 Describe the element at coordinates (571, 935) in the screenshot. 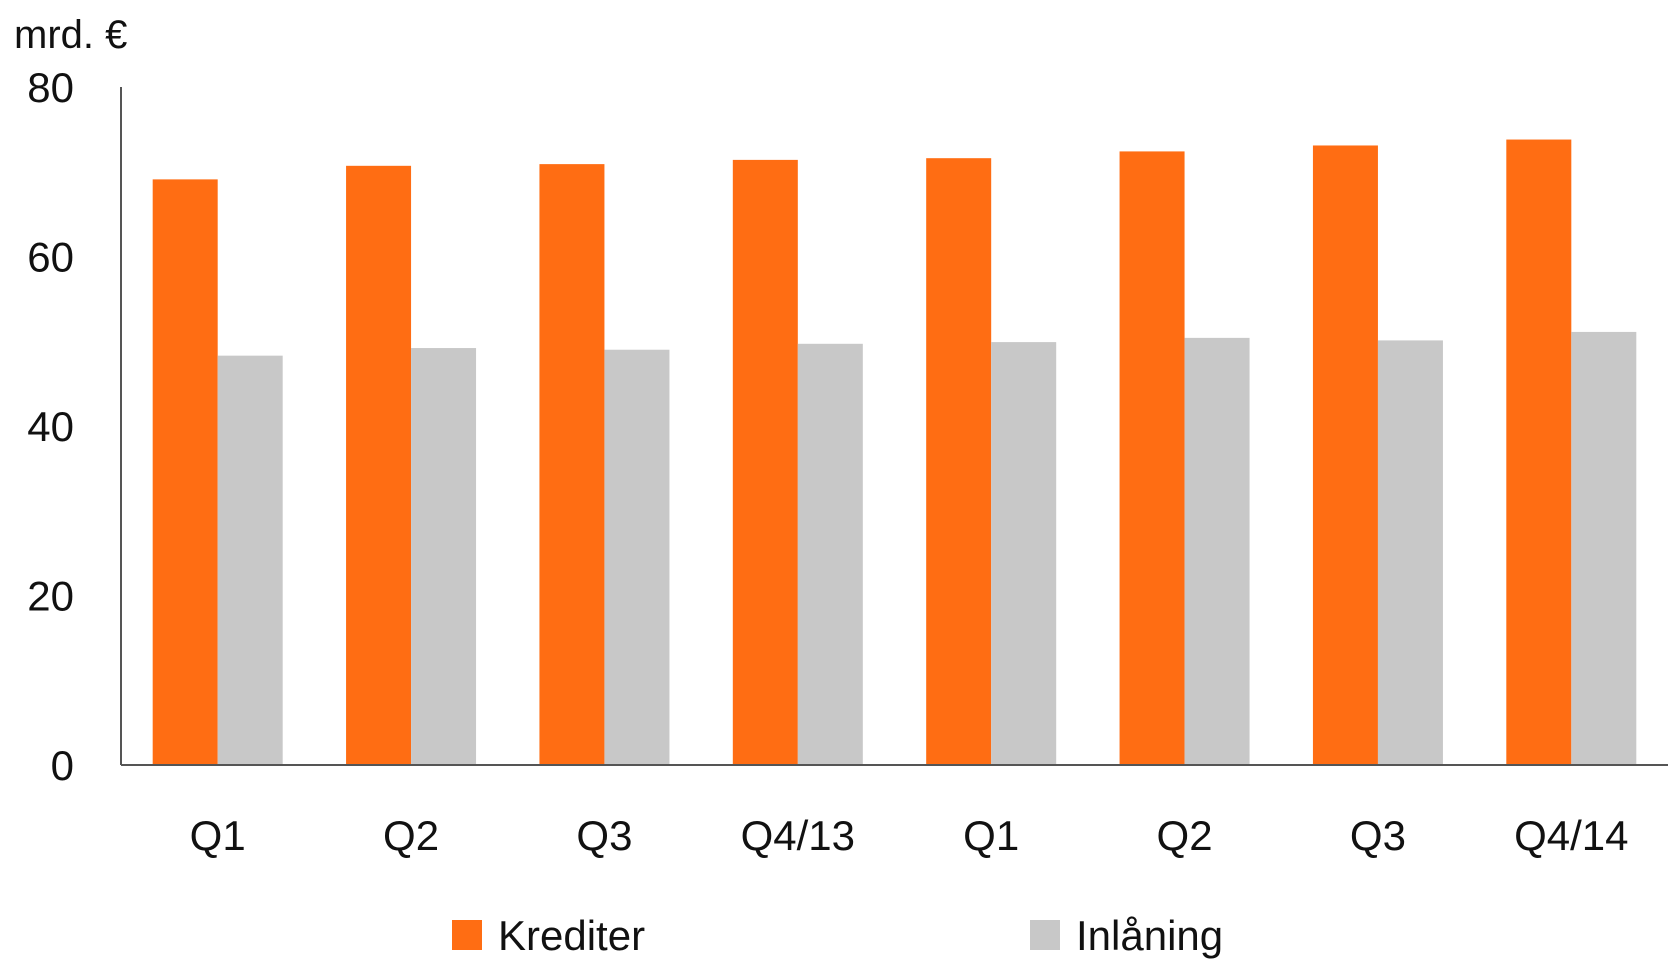

I see `legend-label-krediter: Krediter` at that location.